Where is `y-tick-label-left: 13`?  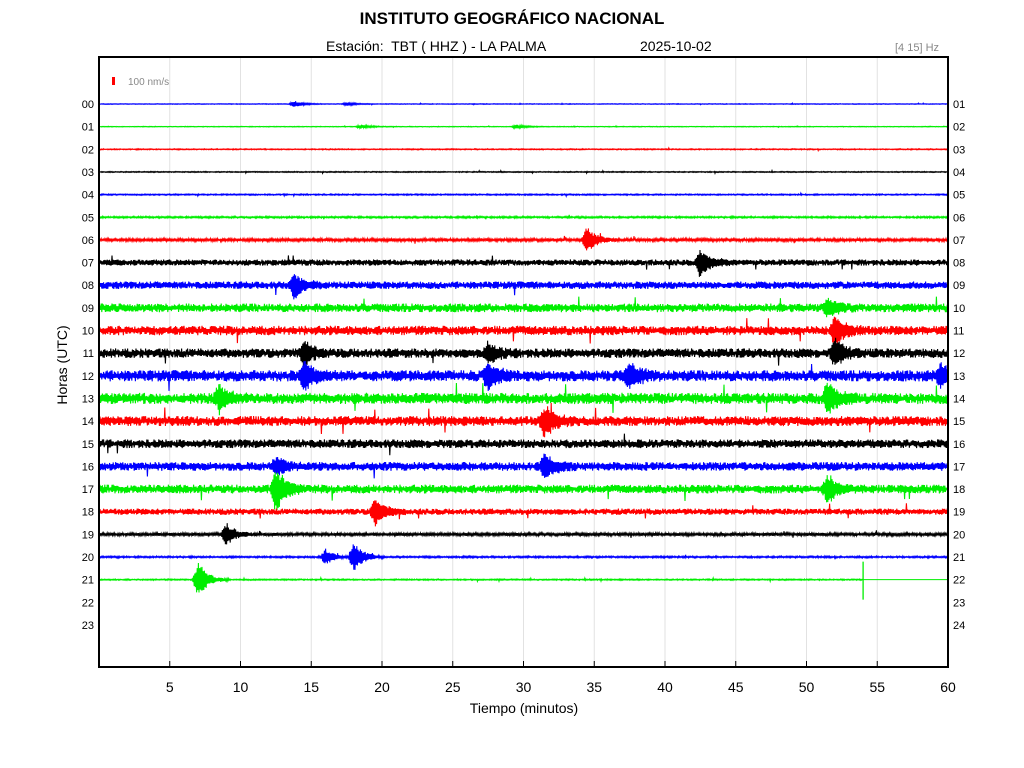
y-tick-label-left: 13 is located at coordinates (88, 399).